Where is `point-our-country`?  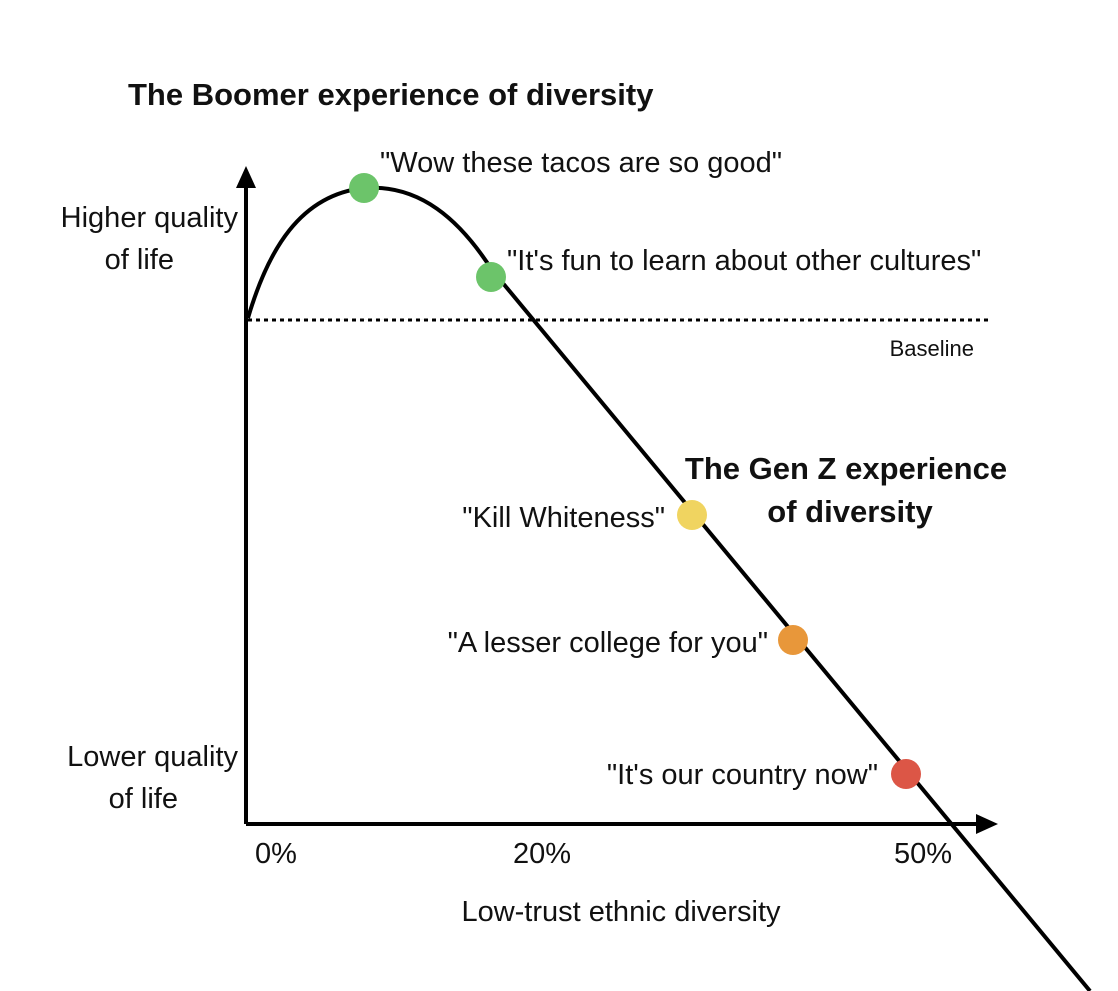
point-our-country is located at coordinates (906, 774).